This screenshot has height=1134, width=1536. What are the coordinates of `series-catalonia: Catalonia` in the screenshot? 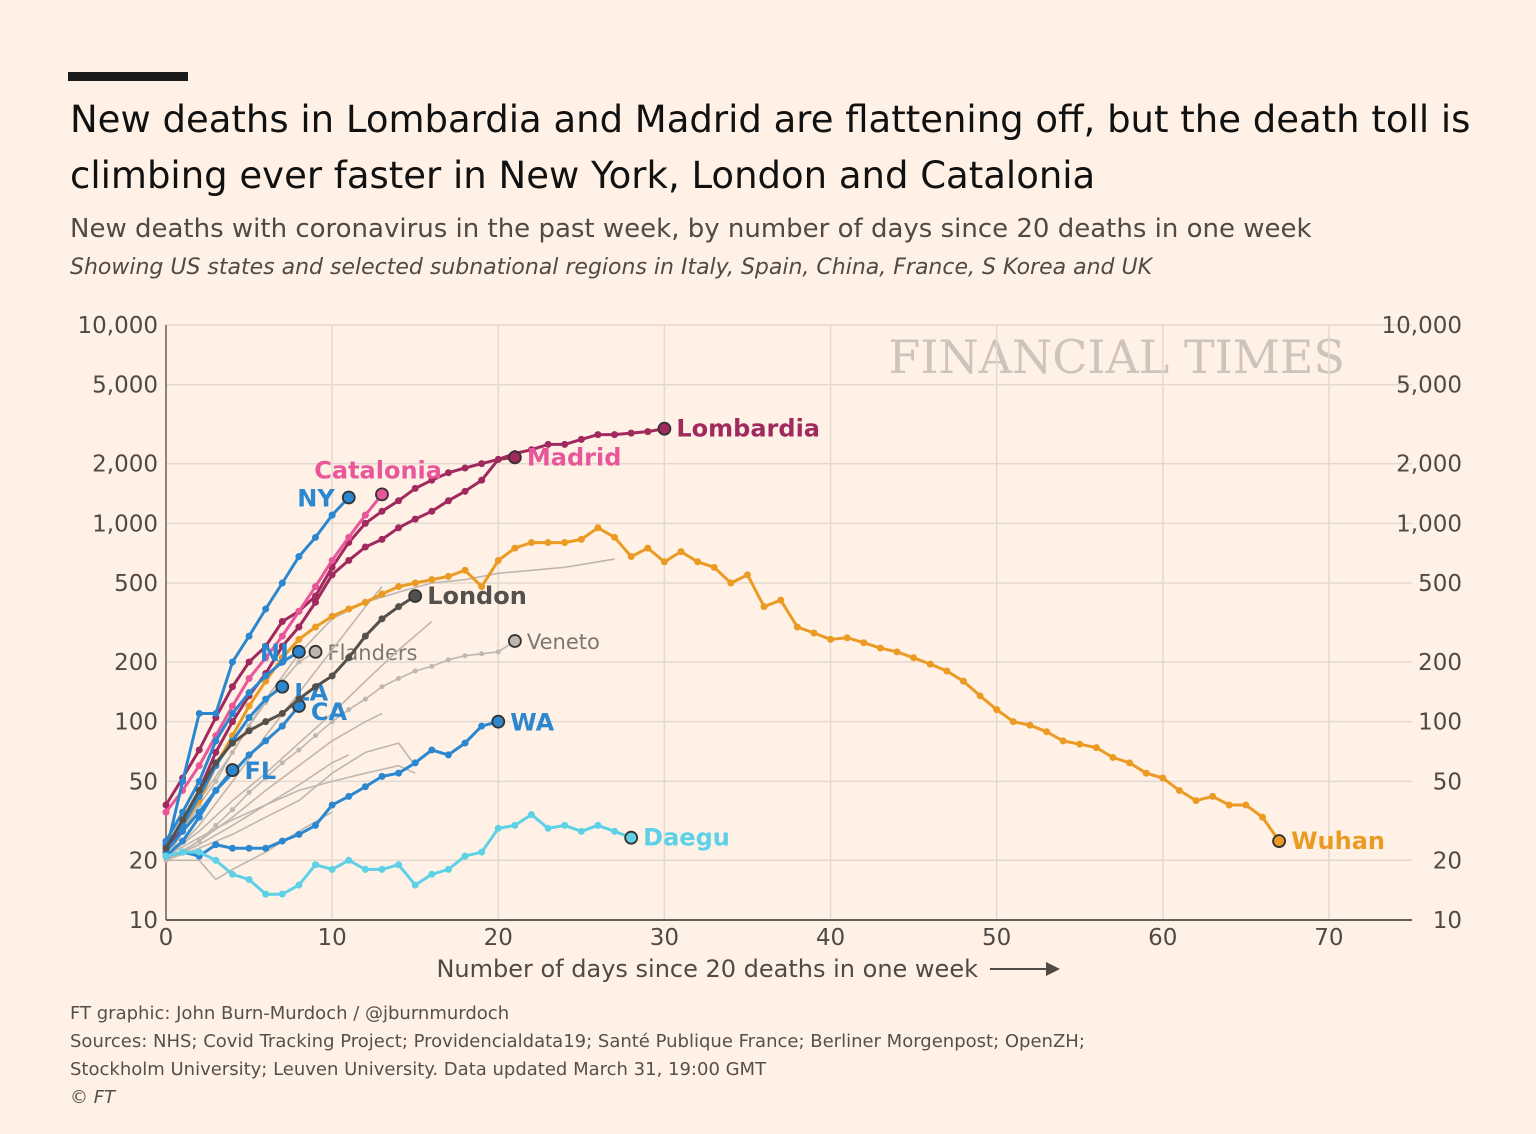 It's located at (302, 636).